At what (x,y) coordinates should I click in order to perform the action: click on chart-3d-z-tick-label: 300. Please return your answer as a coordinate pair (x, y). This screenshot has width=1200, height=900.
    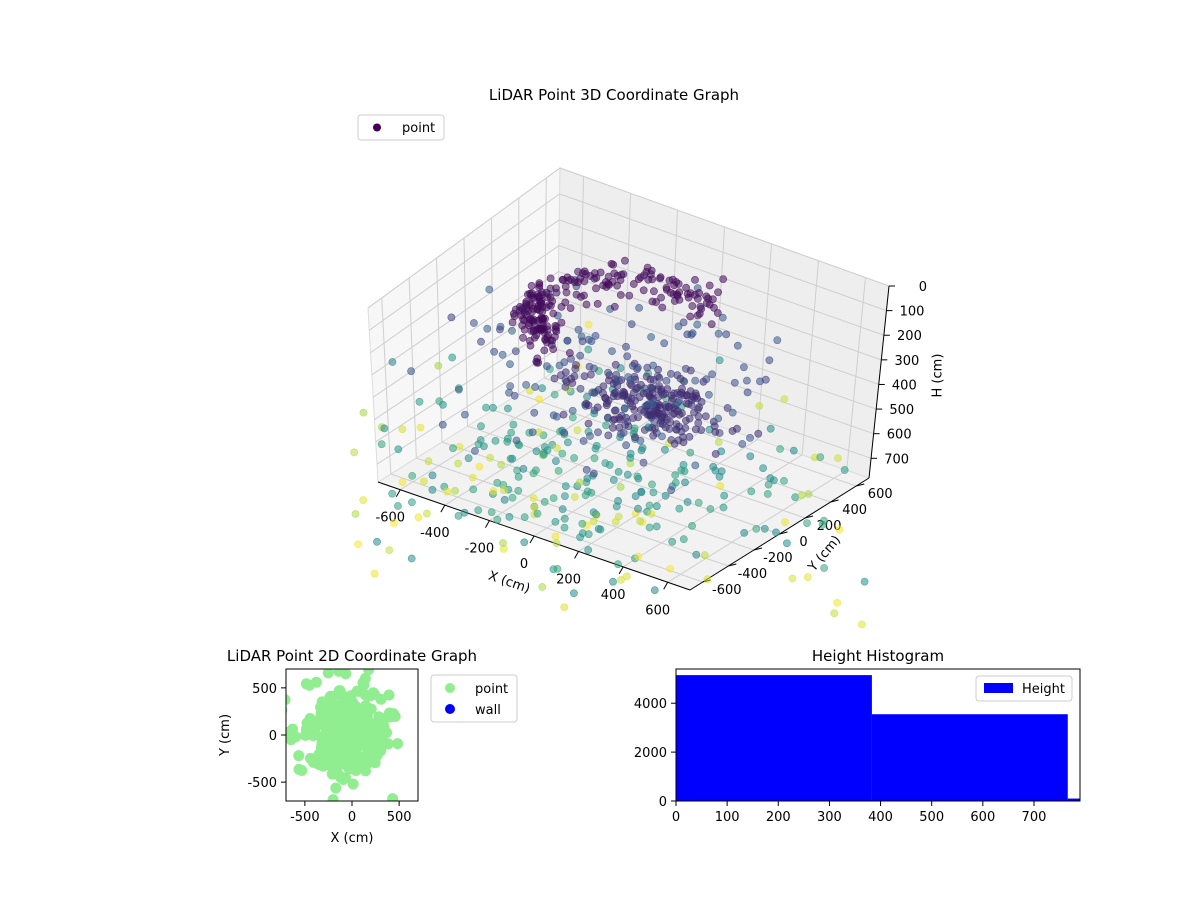
    Looking at the image, I should click on (906, 361).